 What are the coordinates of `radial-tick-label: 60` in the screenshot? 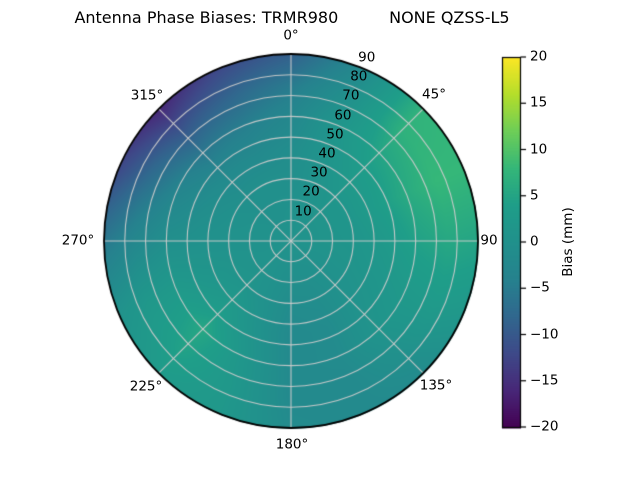 It's located at (343, 114).